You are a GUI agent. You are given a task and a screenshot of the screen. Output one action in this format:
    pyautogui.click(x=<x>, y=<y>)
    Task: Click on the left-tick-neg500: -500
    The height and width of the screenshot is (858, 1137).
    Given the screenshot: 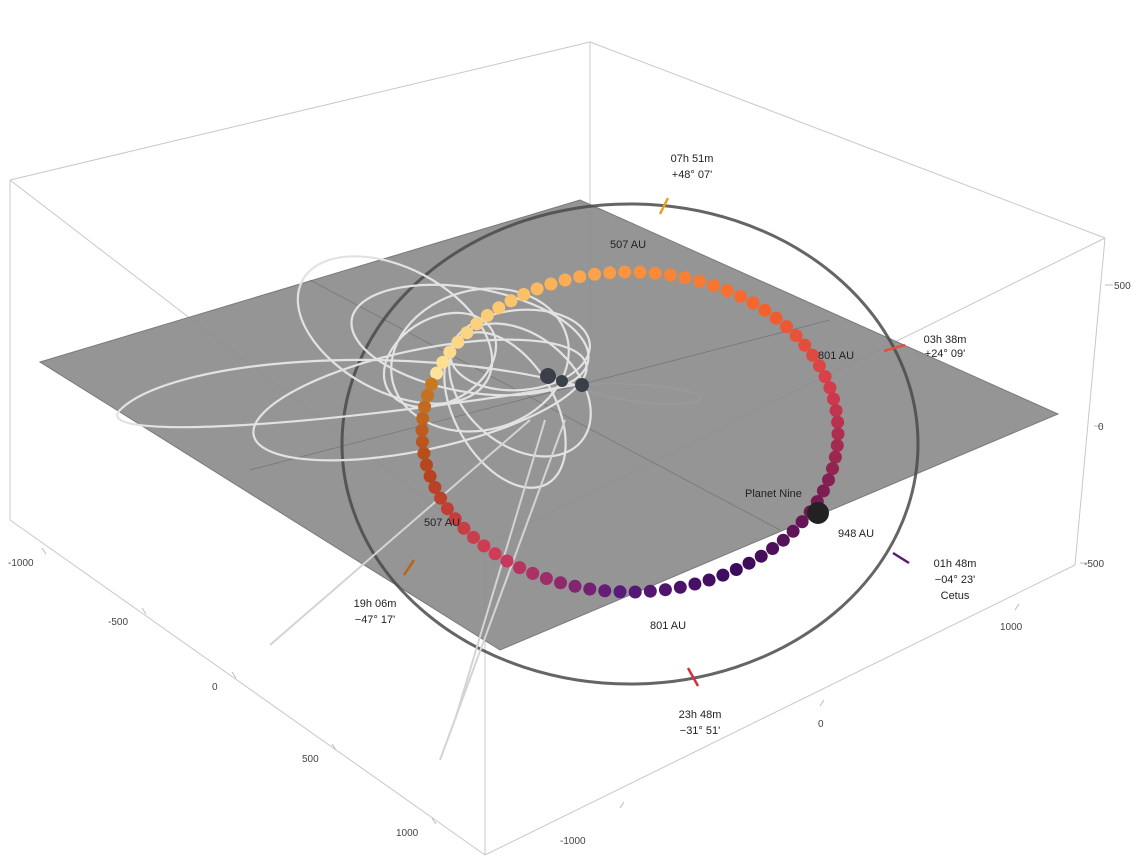 What is the action you would take?
    pyautogui.click(x=118, y=622)
    